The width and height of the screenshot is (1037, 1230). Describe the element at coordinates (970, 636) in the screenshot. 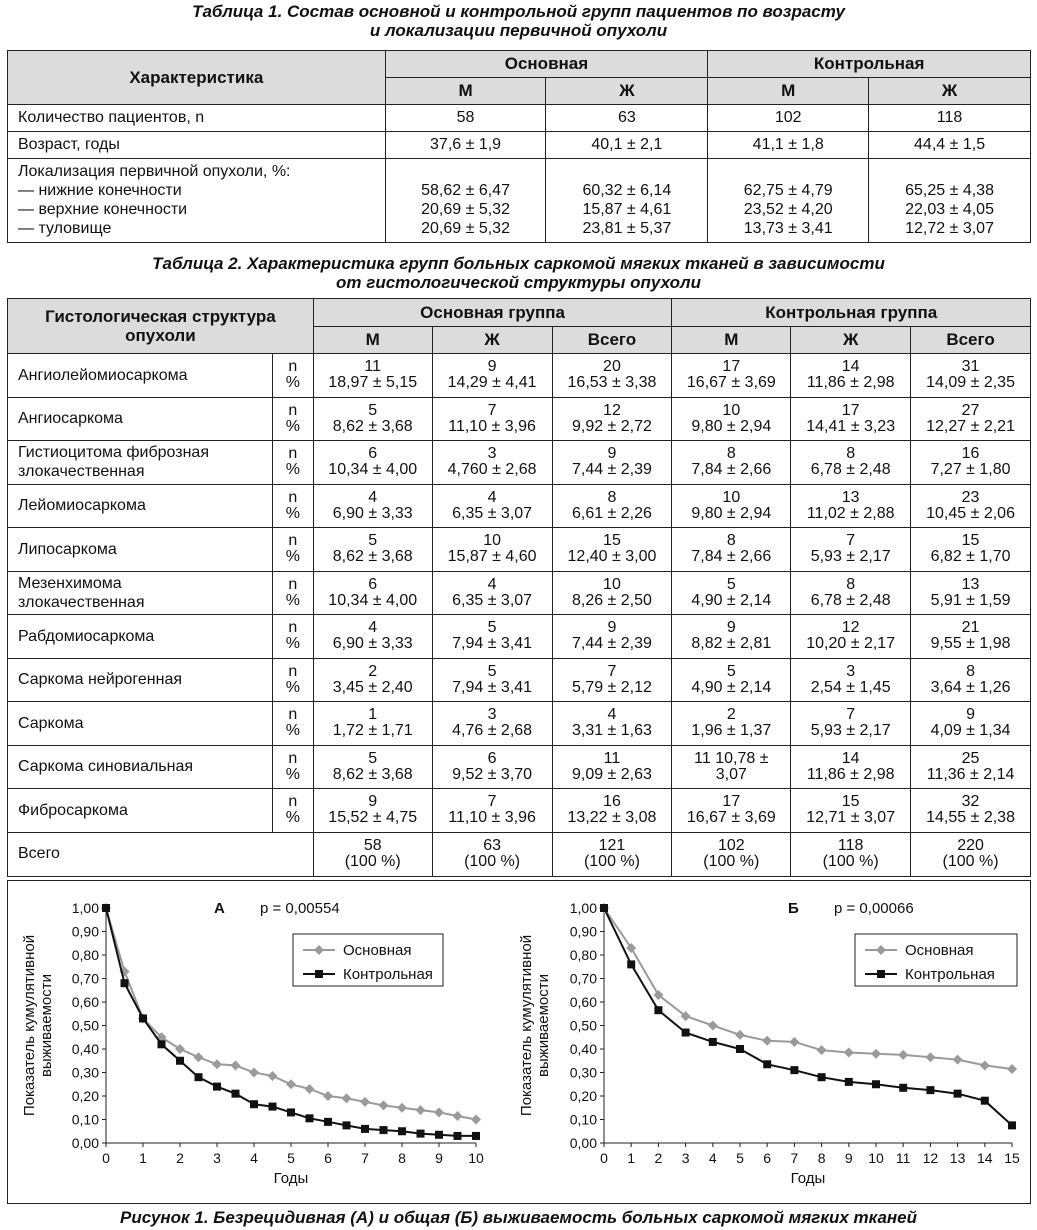

I see `table2-cell: 21 9,55 ± 1,98` at that location.